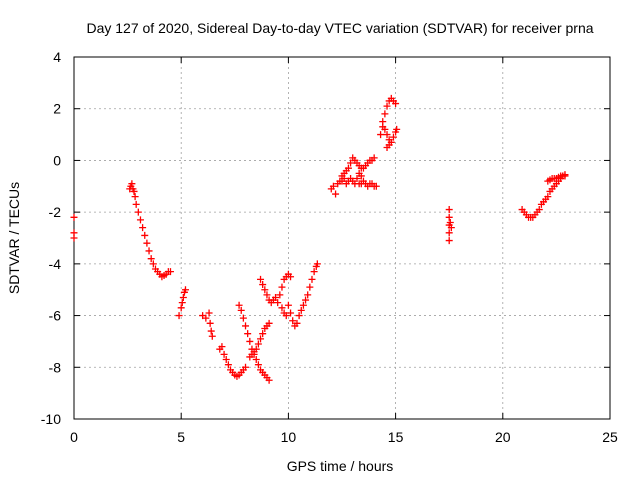 Image resolution: width=640 pixels, height=480 pixels. I want to click on y-tick-label: -10, so click(51, 419).